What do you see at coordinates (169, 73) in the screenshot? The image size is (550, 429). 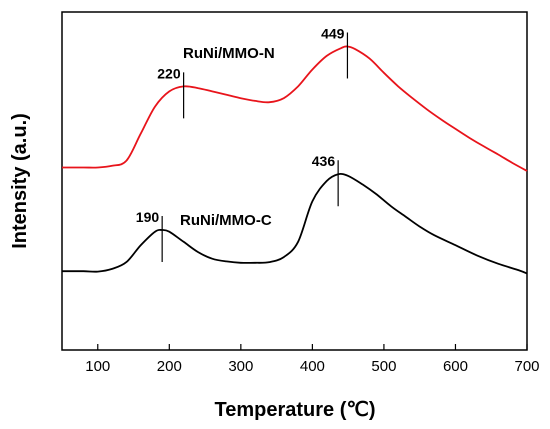 I see `peak-label-220: 220` at bounding box center [169, 73].